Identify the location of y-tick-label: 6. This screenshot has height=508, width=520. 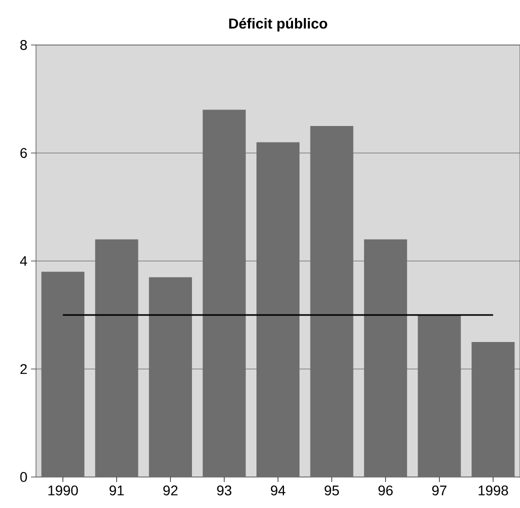
(23, 153).